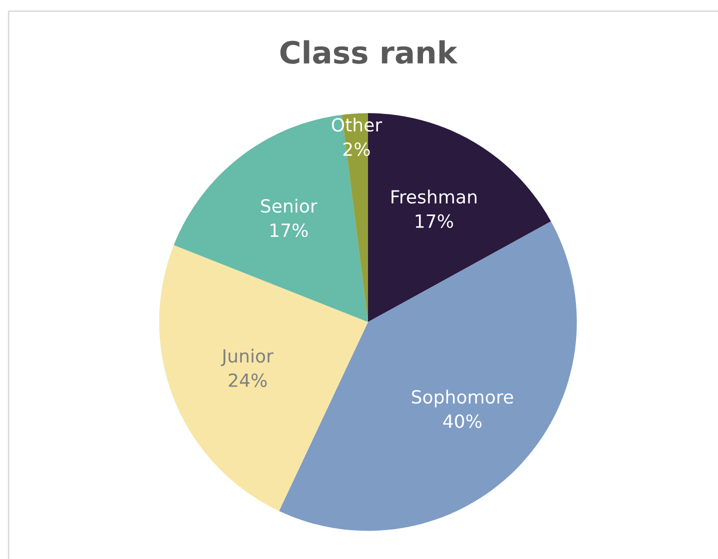 This screenshot has height=559, width=718. Describe the element at coordinates (434, 197) in the screenshot. I see `slice-label: Freshman` at that location.